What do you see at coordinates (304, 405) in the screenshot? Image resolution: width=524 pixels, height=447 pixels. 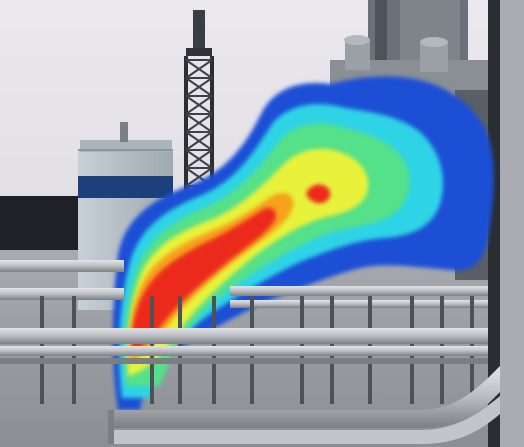 I see `foreground-pipe` at bounding box center [304, 405].